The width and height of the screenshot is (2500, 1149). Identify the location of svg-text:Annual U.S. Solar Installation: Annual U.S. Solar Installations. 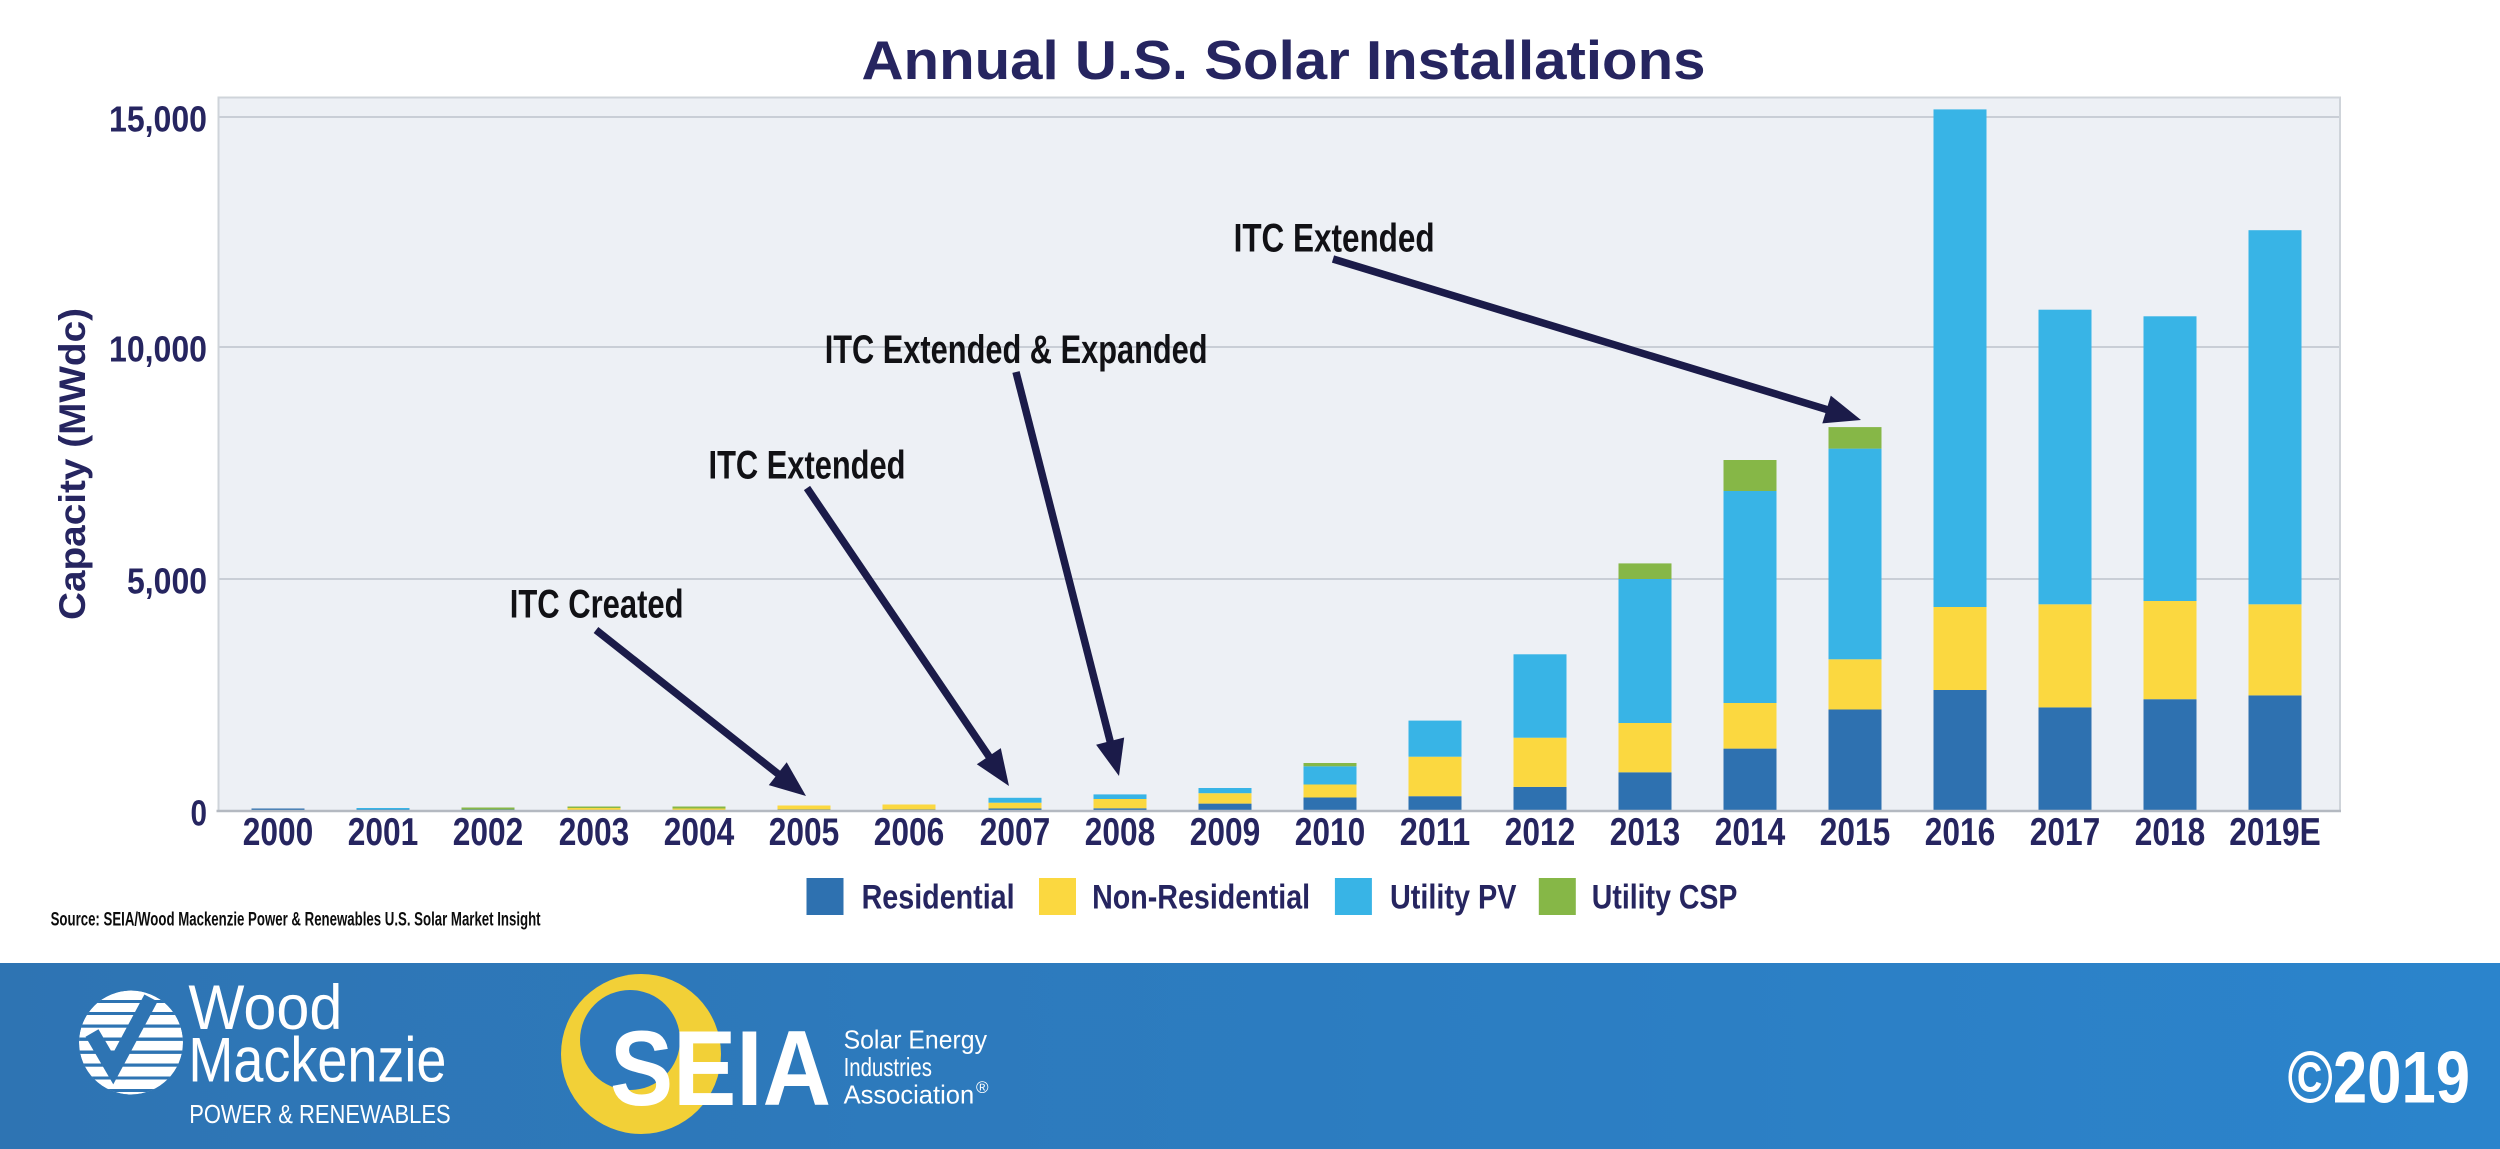
(1284, 60).